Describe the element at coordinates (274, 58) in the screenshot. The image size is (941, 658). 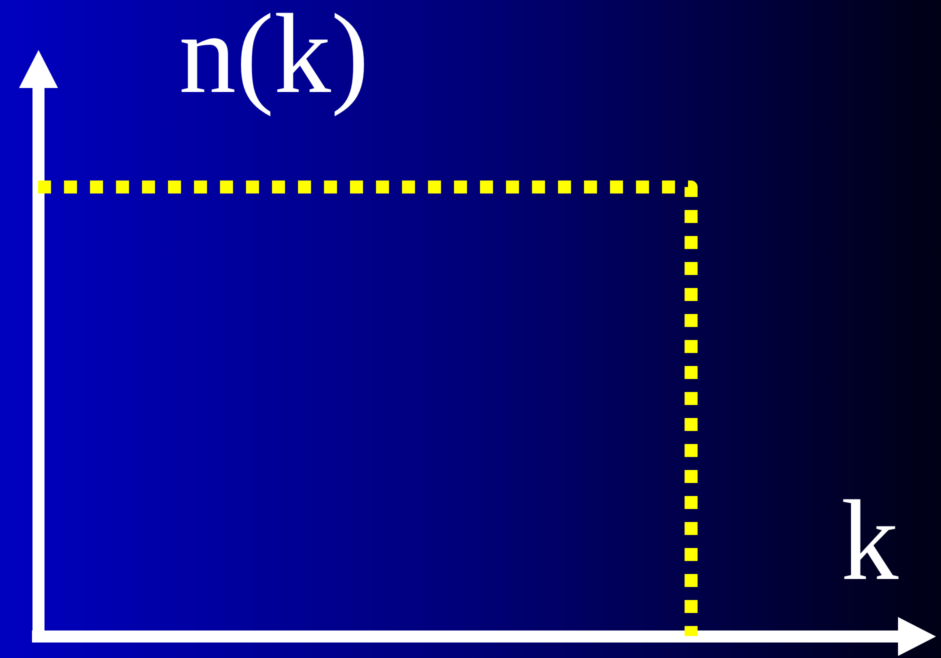
I see `y-axis-title: n(k)` at that location.